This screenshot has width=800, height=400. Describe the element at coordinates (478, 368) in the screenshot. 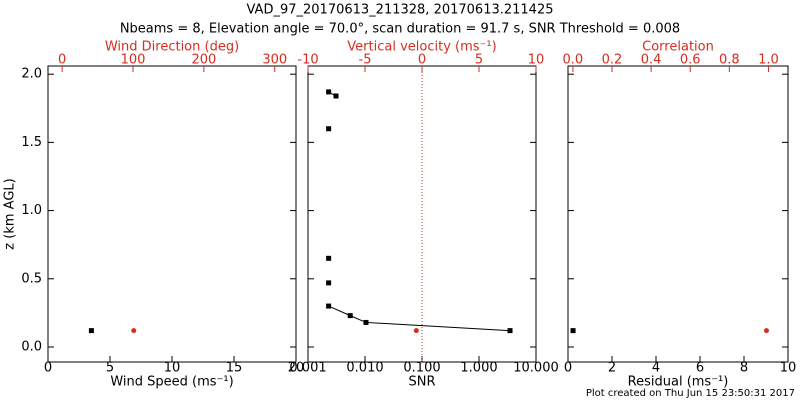

I see `x-tick-label: 1.000` at that location.